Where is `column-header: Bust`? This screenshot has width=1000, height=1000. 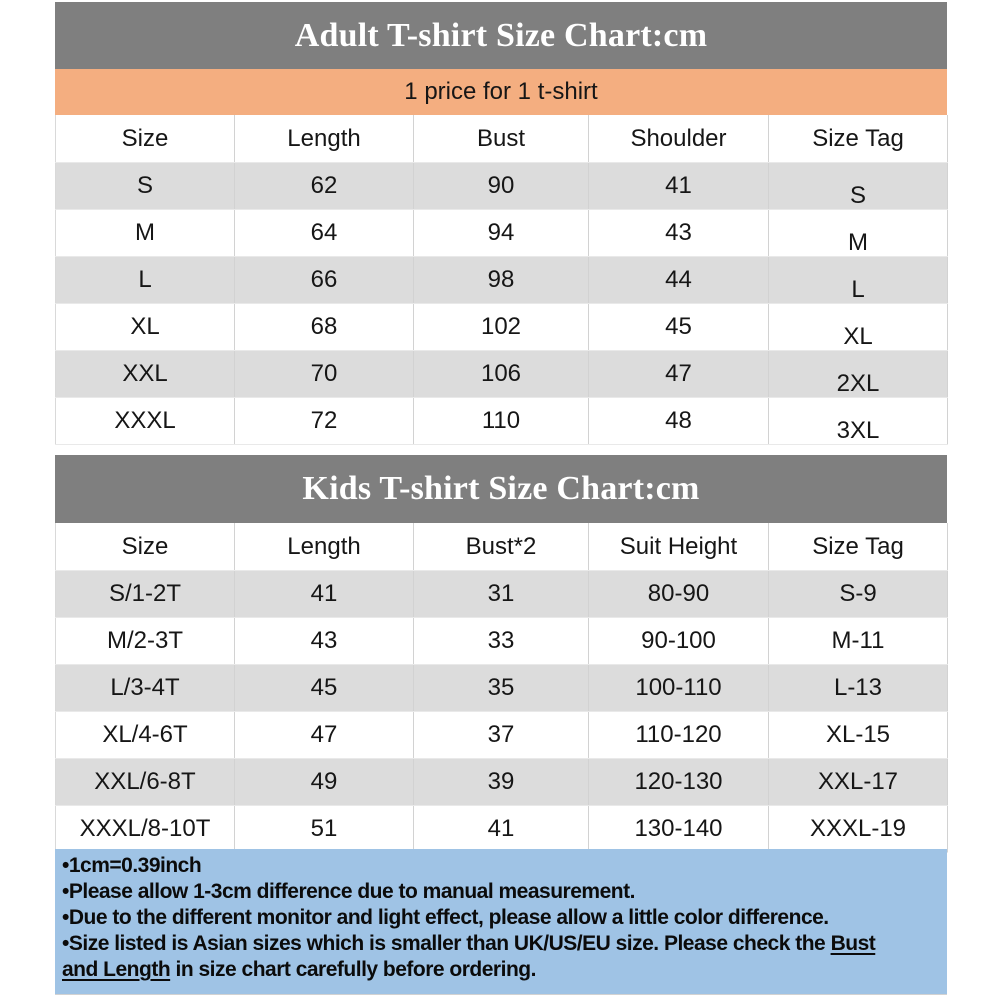 column-header: Bust is located at coordinates (501, 139).